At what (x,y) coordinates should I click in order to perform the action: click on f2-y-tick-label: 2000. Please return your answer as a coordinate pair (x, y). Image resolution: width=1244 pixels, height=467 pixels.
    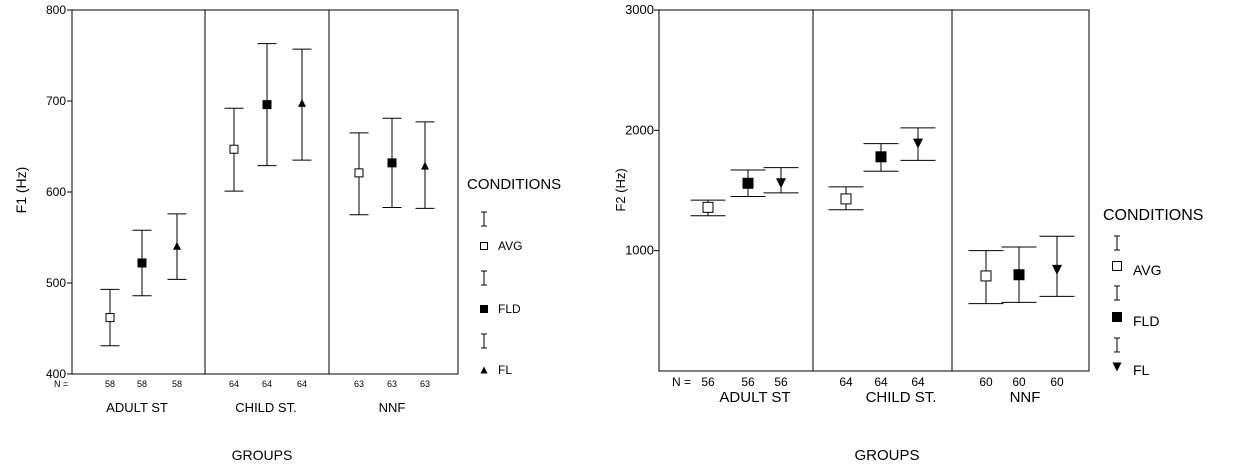
    Looking at the image, I should click on (639, 129).